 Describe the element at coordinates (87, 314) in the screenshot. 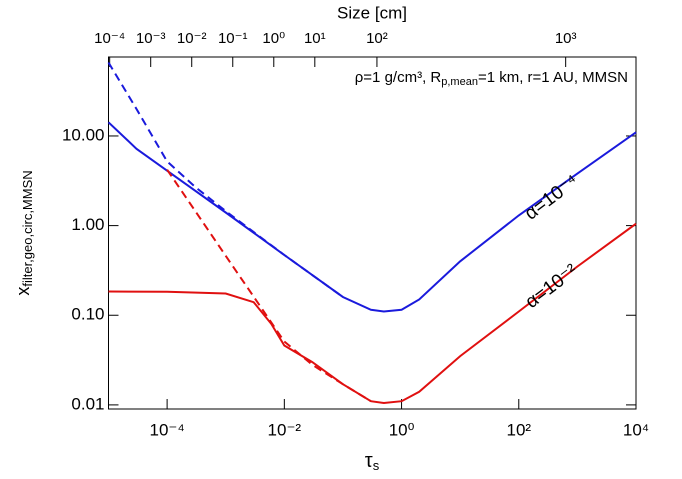

I see `y-tick-label: 0.10` at that location.